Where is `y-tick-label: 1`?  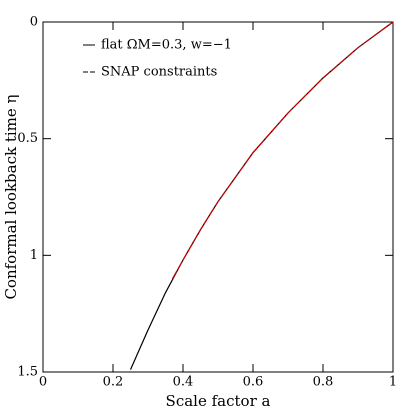
y-tick-label: 1 is located at coordinates (34, 255).